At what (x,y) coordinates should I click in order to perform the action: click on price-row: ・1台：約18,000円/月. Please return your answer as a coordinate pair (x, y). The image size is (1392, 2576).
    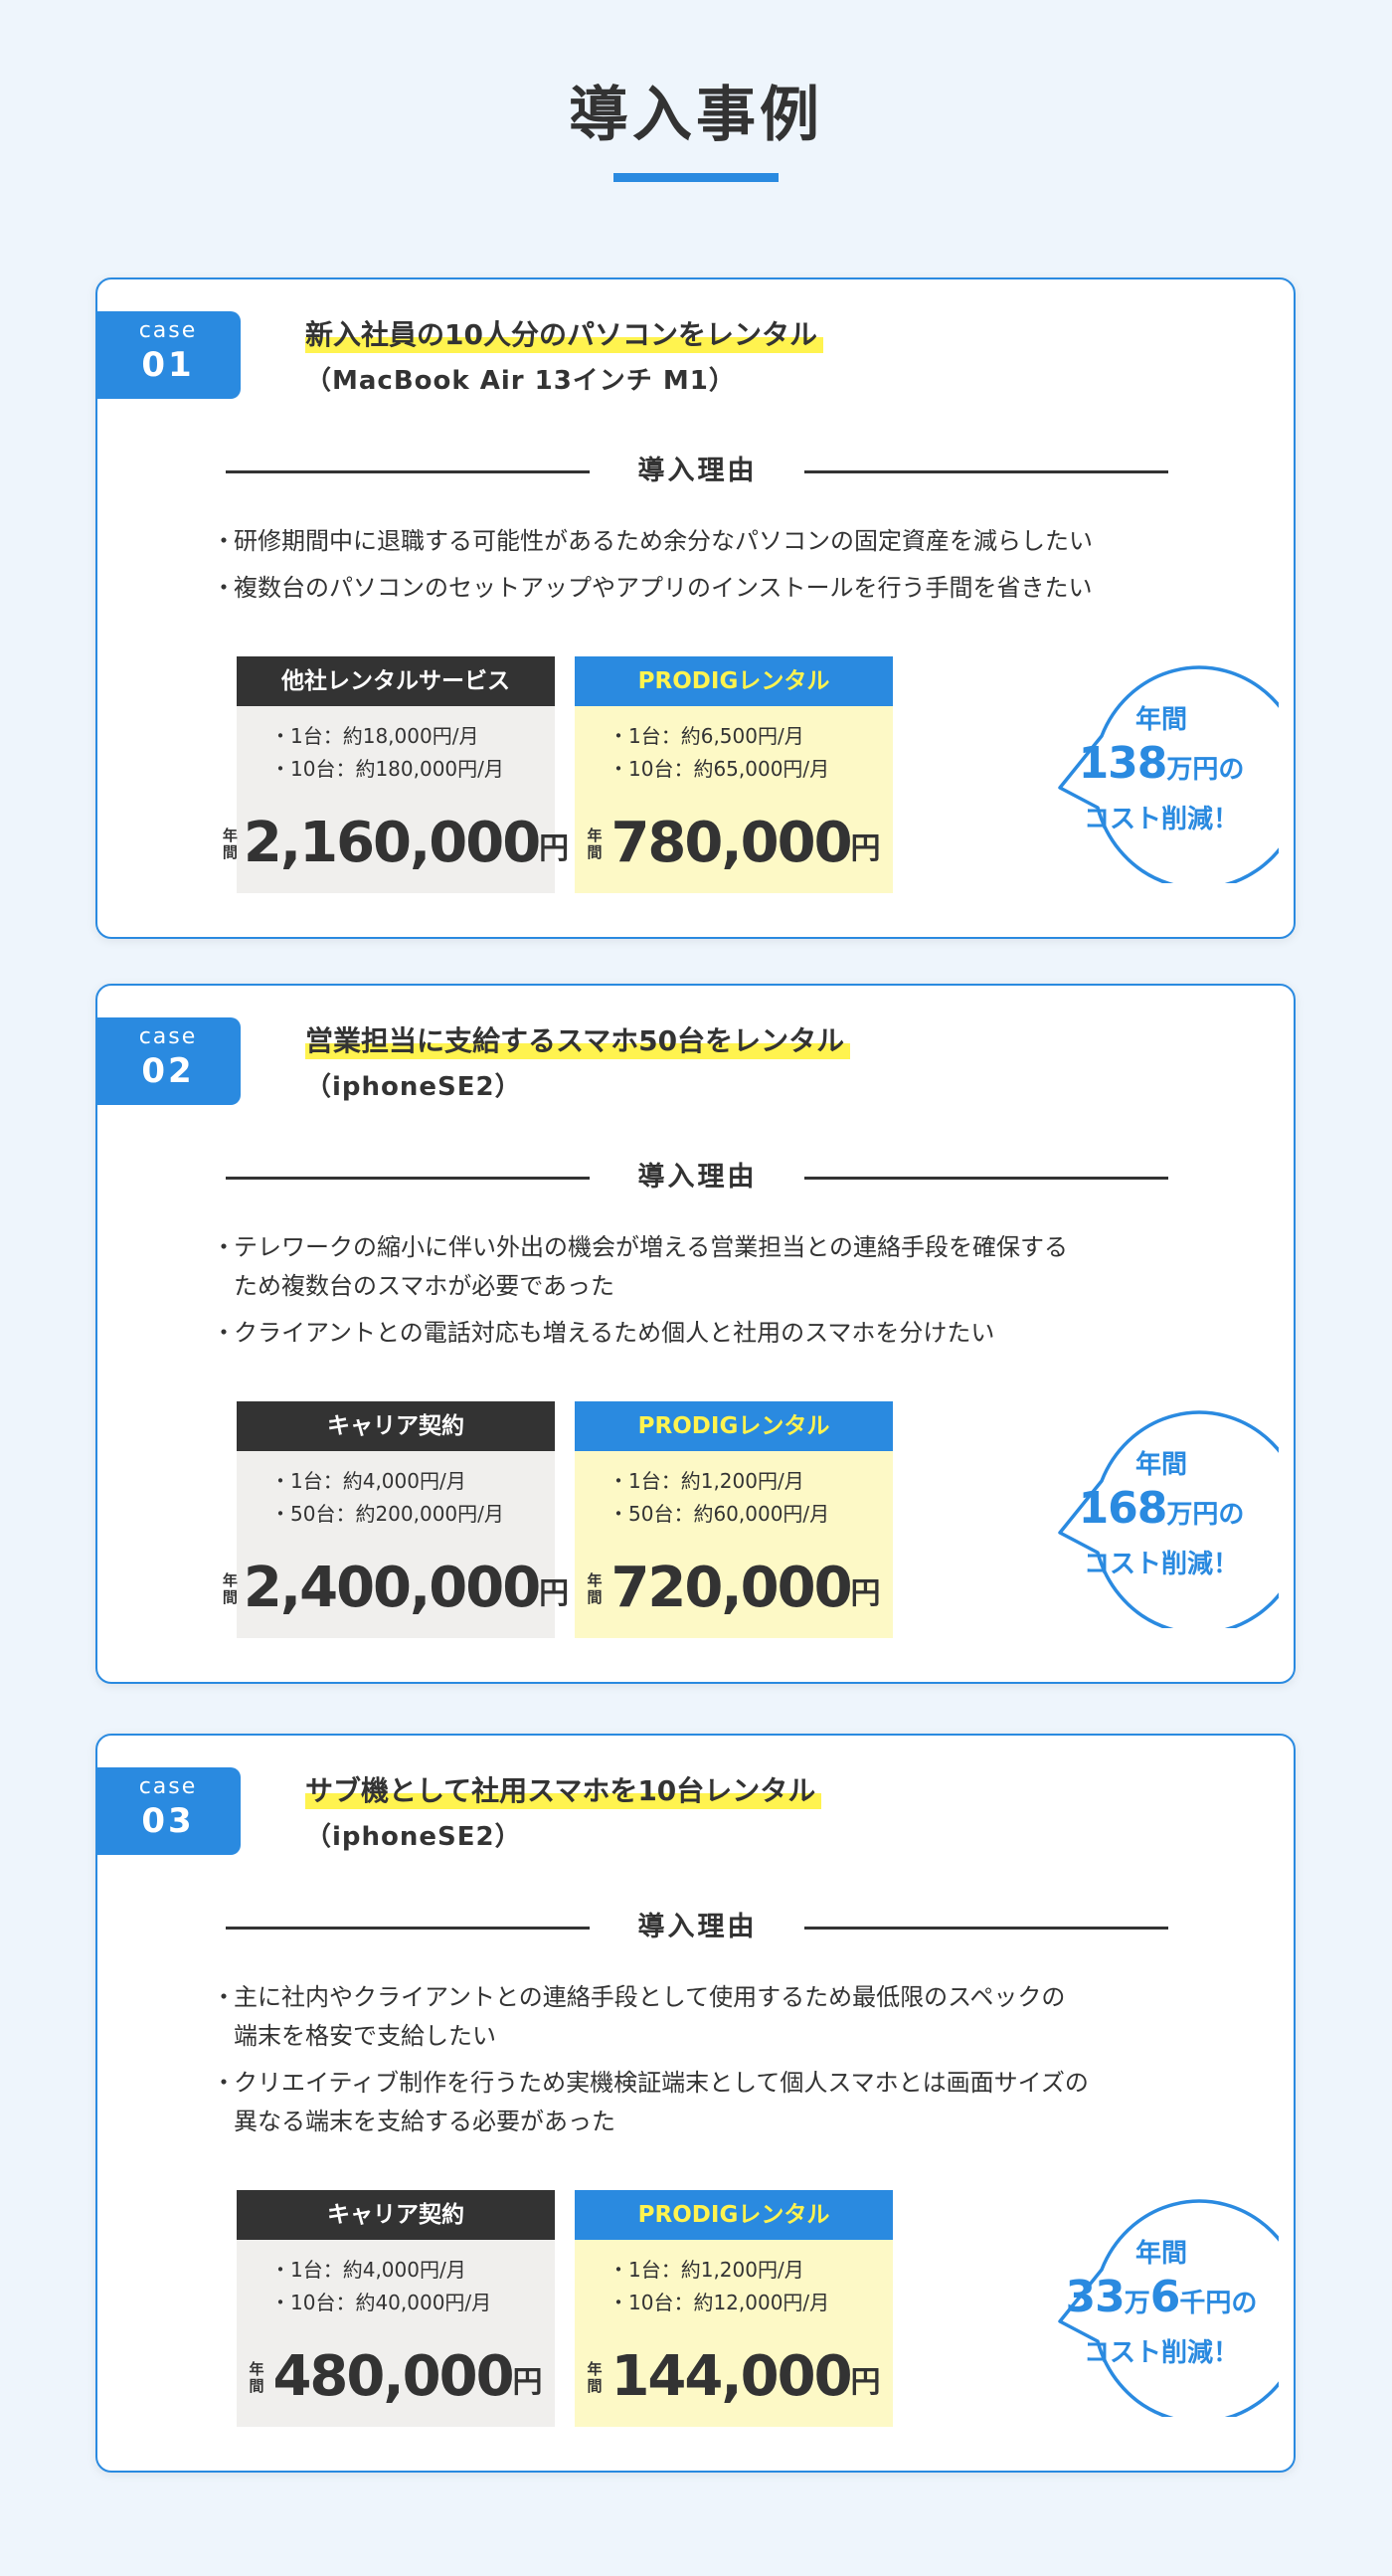
    Looking at the image, I should click on (374, 736).